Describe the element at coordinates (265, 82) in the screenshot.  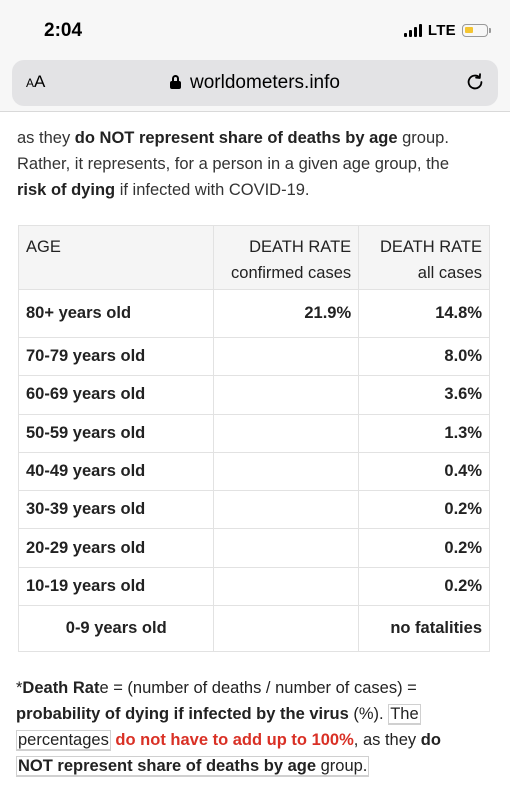
I see `url-text: worldometers.info` at that location.